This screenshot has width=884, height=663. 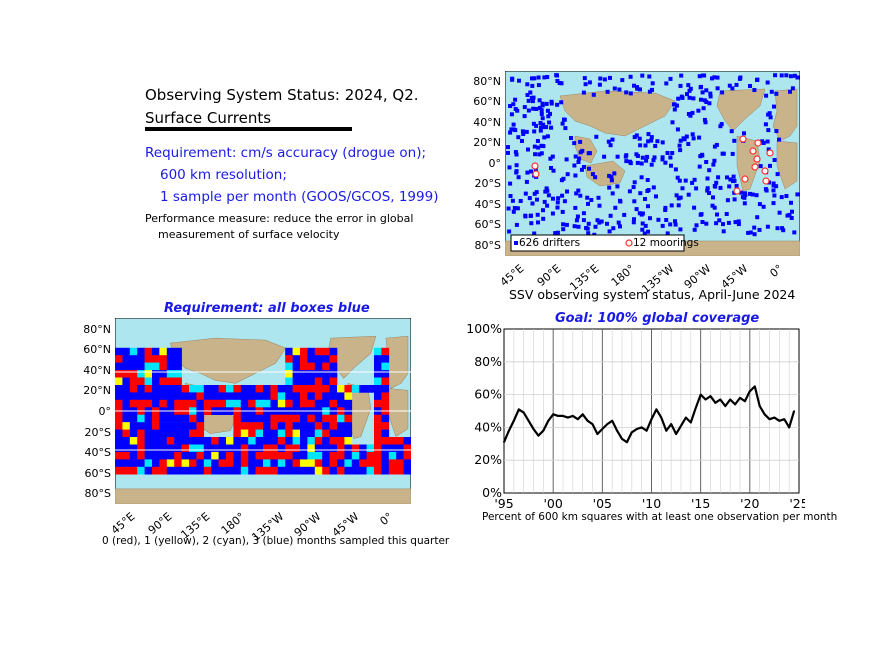 I want to click on map2-lat-tick: 60°N, so click(x=97, y=349).